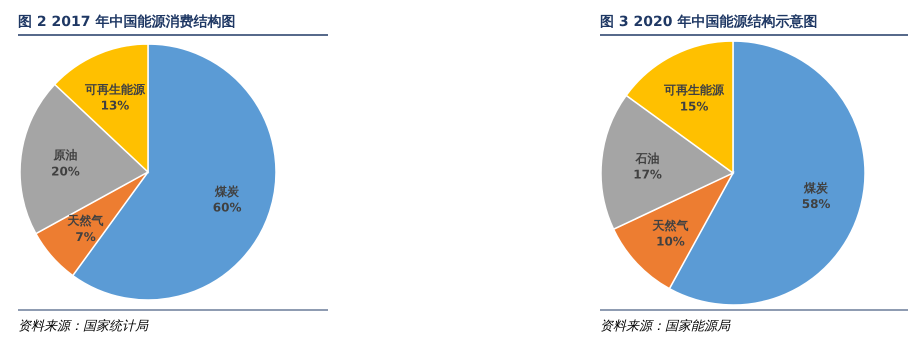  I want to click on data-label: 15%, so click(694, 106).